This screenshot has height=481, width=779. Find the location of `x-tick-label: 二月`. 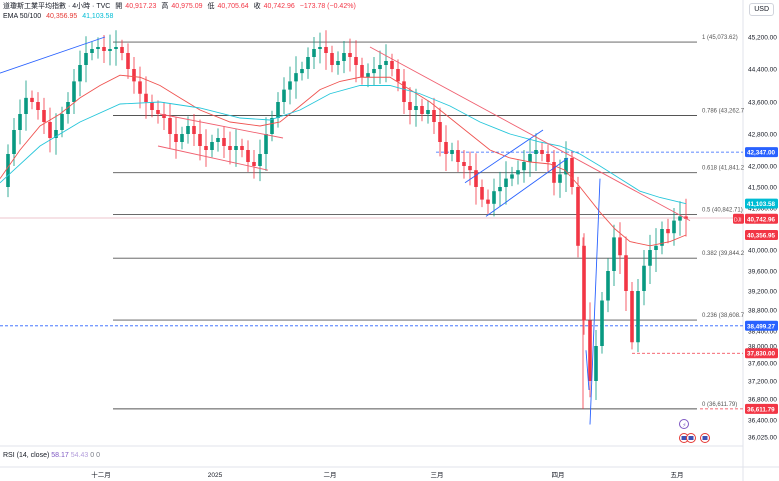

x-tick-label: 二月 is located at coordinates (330, 475).